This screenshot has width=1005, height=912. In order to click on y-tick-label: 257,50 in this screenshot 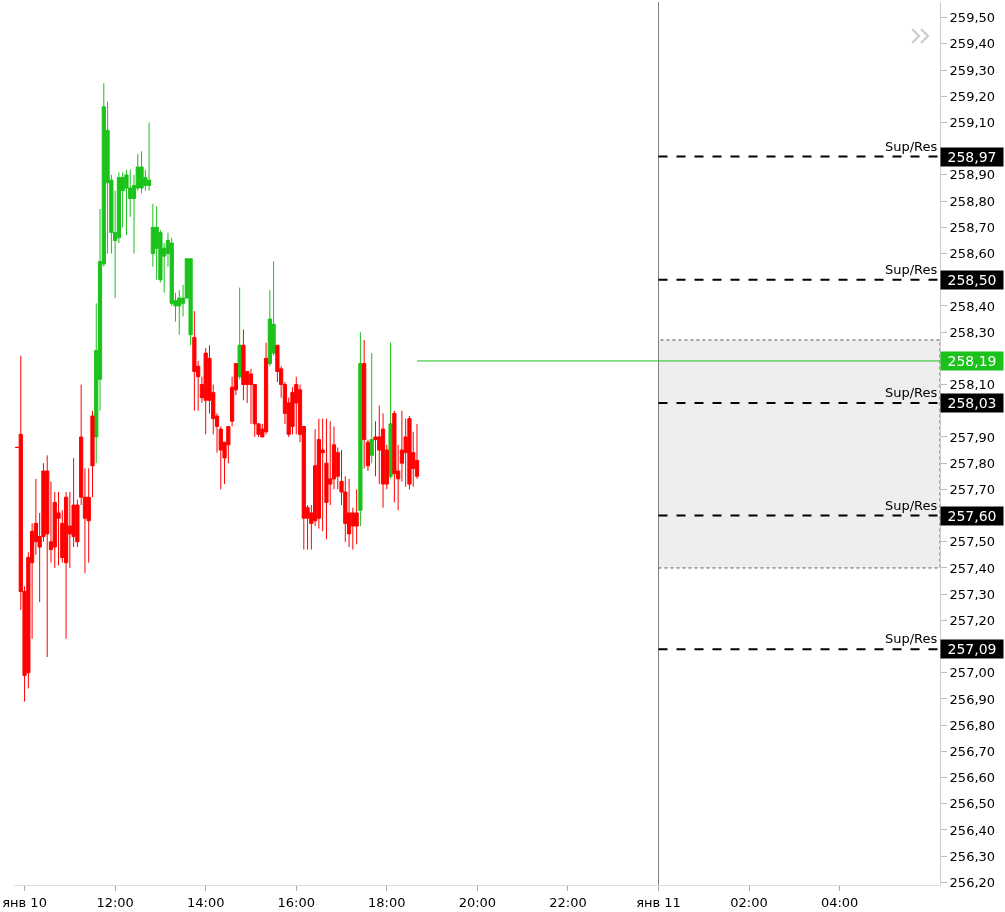, I will do `click(972, 542)`.